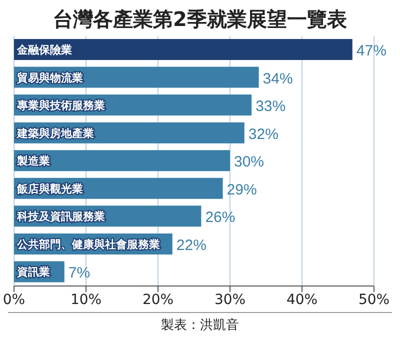  I want to click on data-label: 26%, so click(220, 217).